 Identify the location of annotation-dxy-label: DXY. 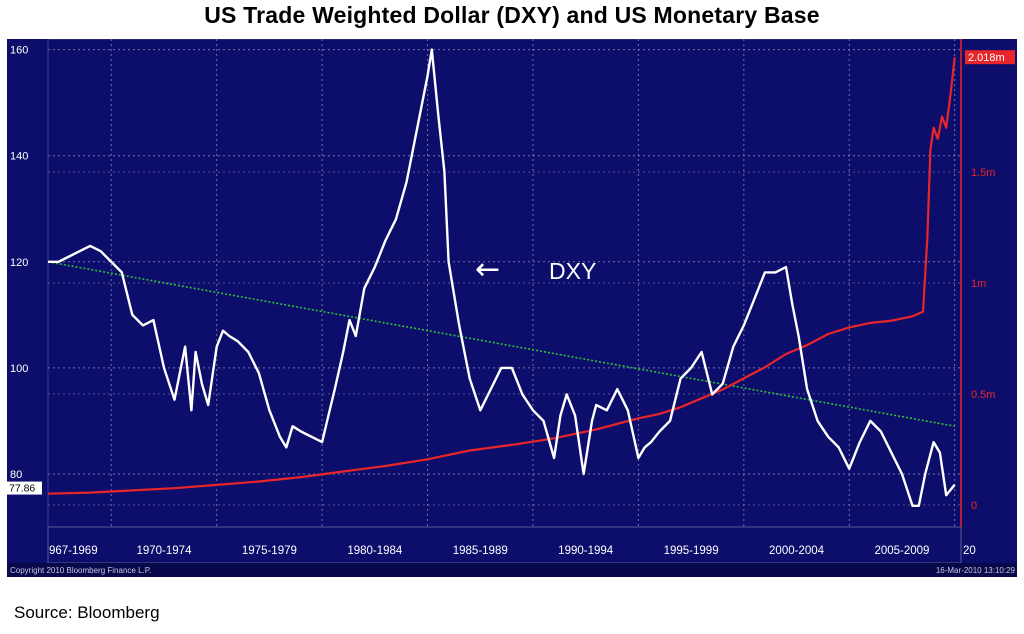
(572, 271).